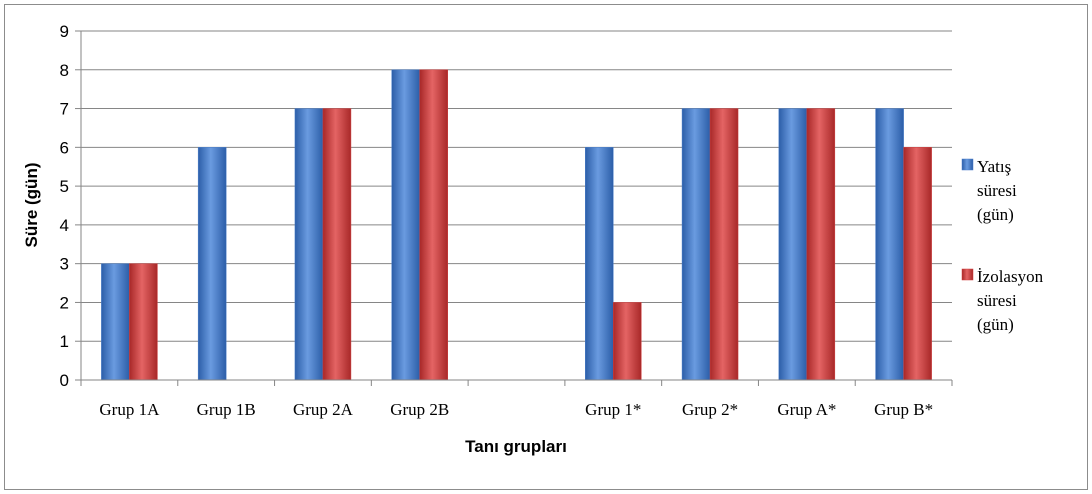 This screenshot has width=1092, height=494. What do you see at coordinates (994, 166) in the screenshot?
I see `legend-label: Yatış` at bounding box center [994, 166].